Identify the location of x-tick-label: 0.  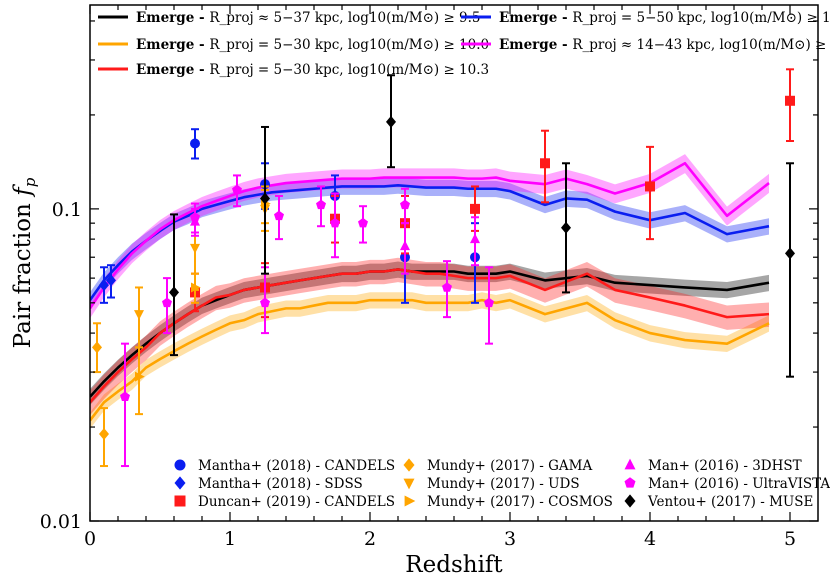
(90, 539).